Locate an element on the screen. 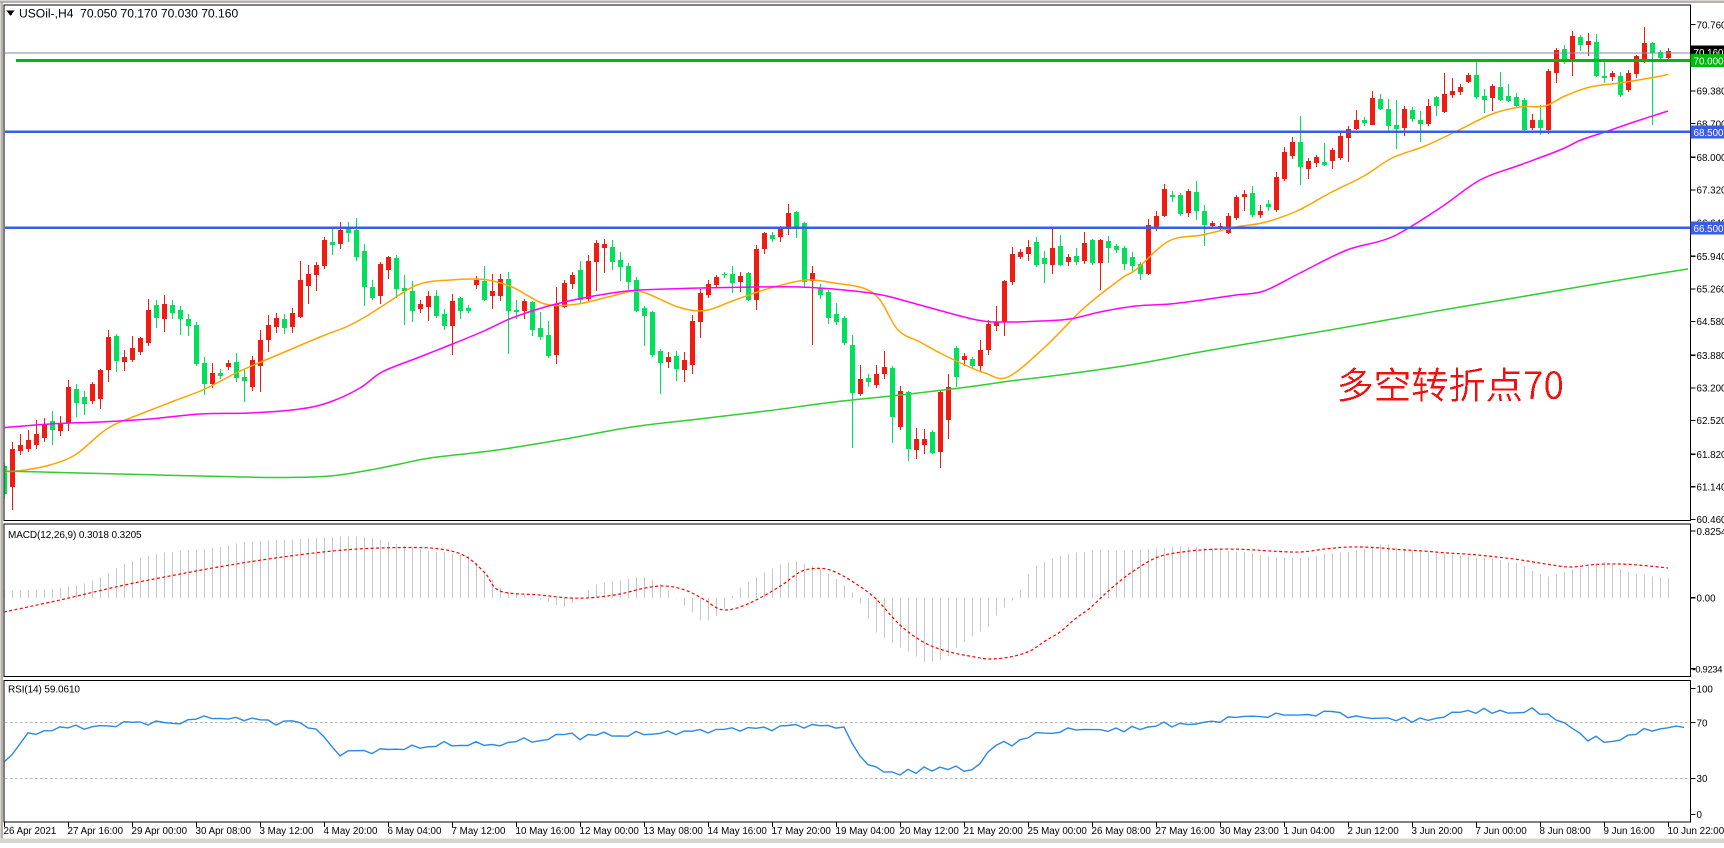 Image resolution: width=1724 pixels, height=848 pixels. svg-text: 4 May 20:00 is located at coordinates (351, 831).